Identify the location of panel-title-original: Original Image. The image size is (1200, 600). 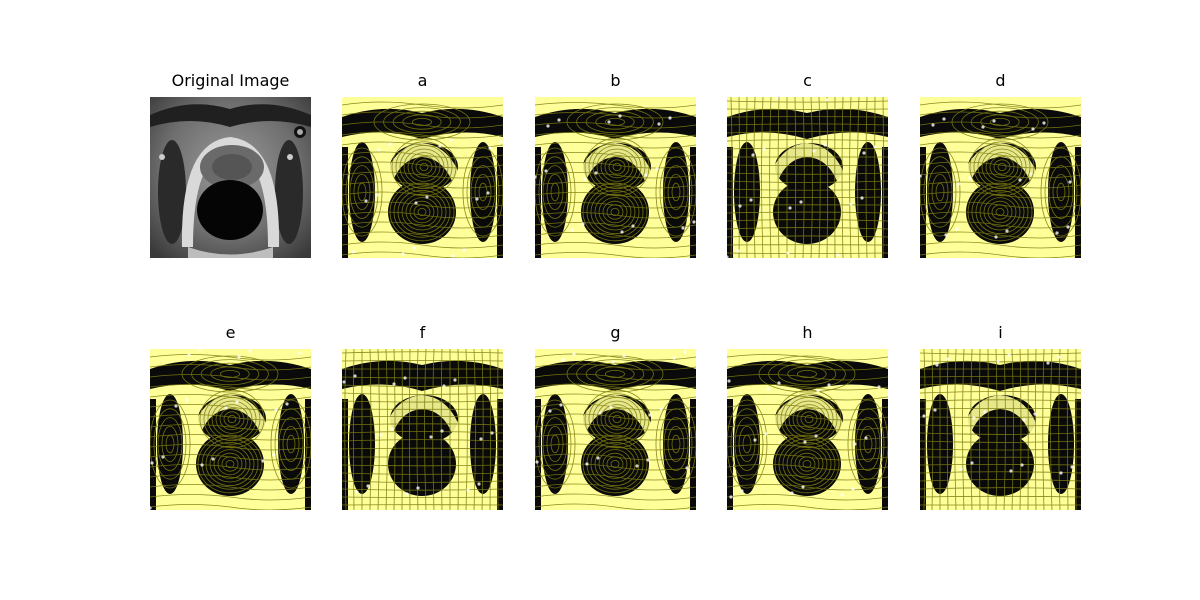
(230, 80).